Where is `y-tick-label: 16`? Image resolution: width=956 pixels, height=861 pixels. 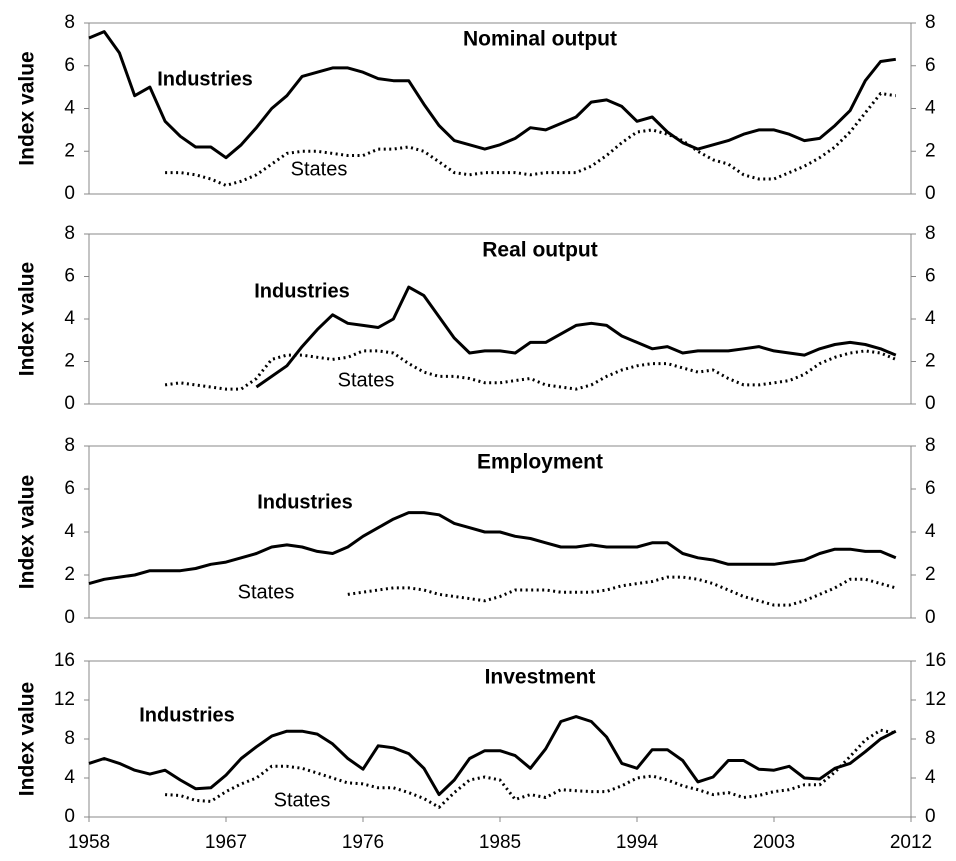
y-tick-label: 16 is located at coordinates (64, 660).